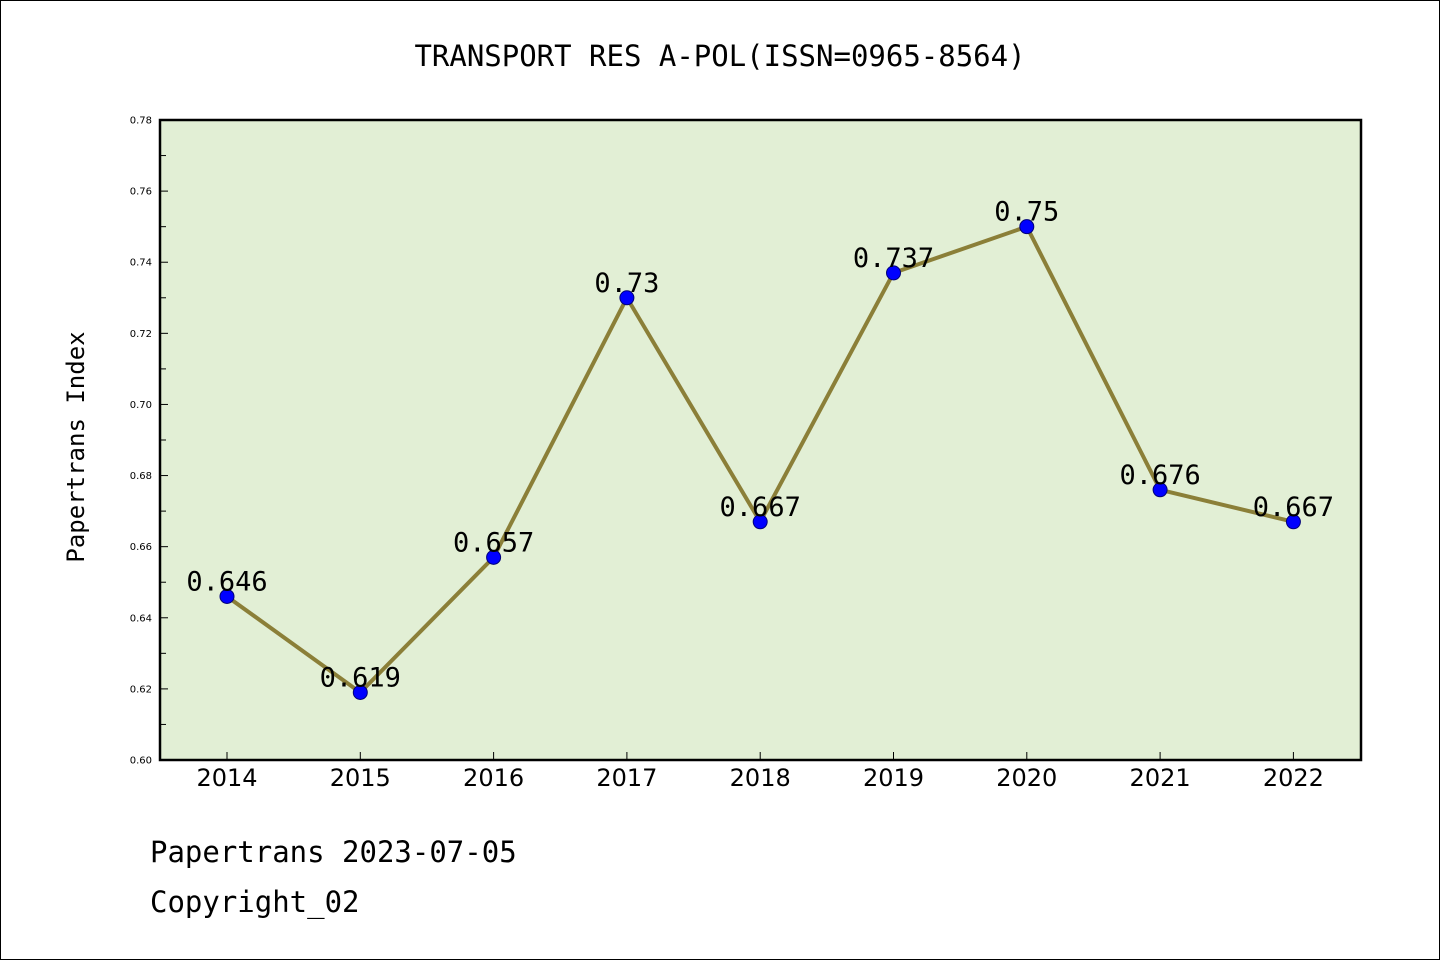  What do you see at coordinates (493, 778) in the screenshot?
I see `x-tick-label: 2016` at bounding box center [493, 778].